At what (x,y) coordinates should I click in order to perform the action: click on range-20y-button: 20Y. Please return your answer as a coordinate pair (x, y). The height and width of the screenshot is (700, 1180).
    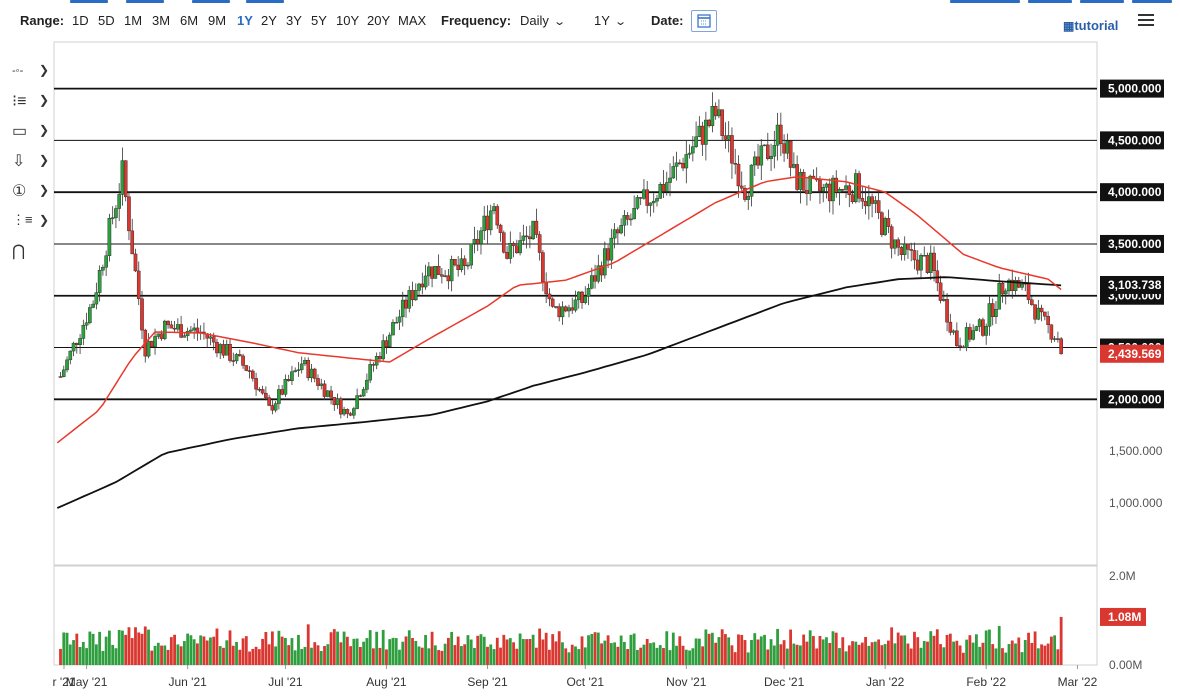
    Looking at the image, I should click on (379, 20).